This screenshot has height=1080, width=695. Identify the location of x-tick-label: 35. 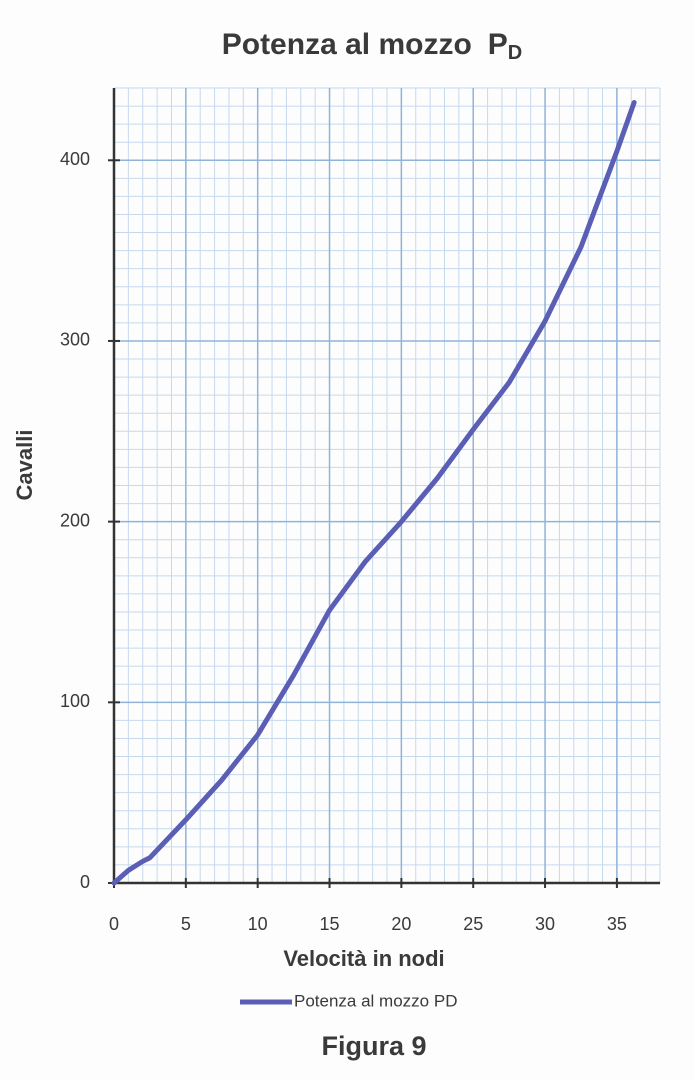
(617, 924).